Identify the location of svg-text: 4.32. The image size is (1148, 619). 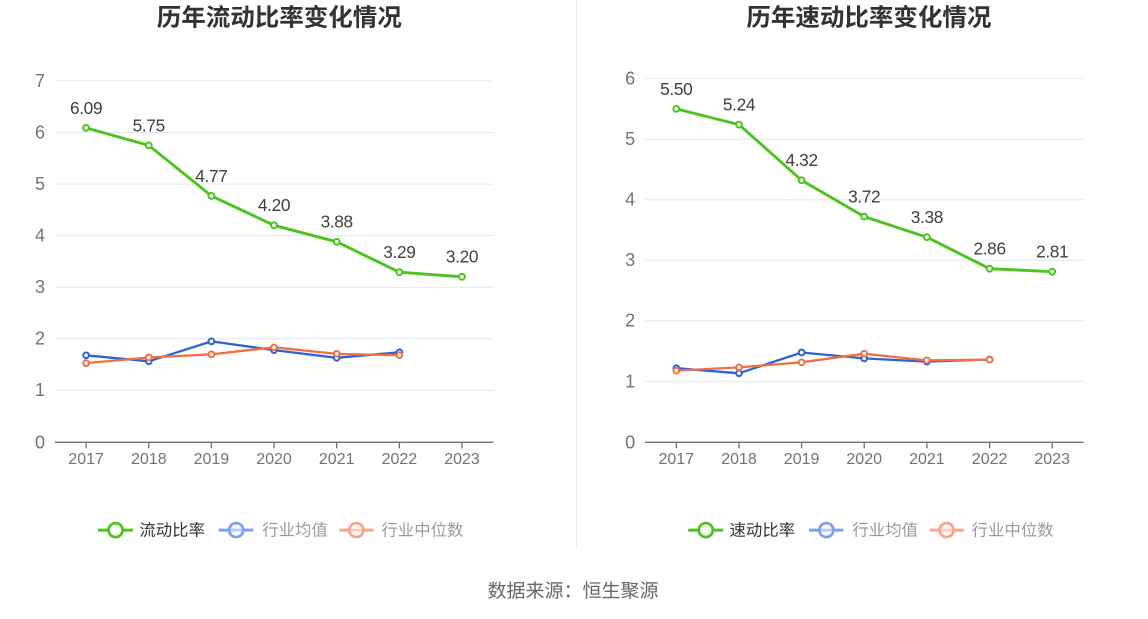
(801, 160).